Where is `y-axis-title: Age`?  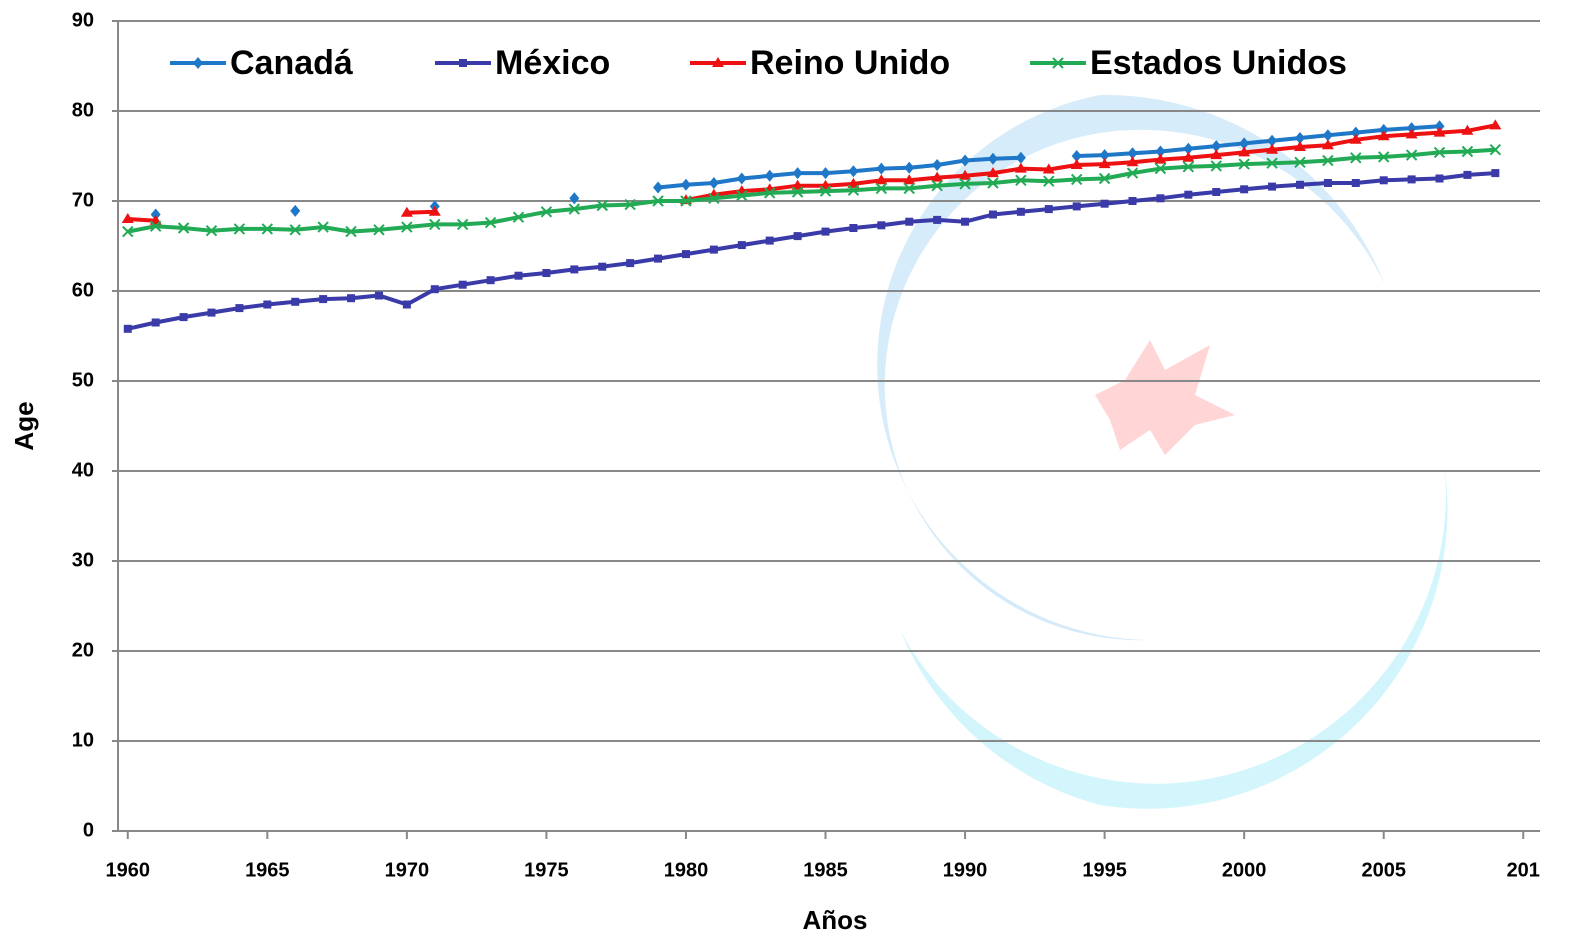
y-axis-title: Age is located at coordinates (24, 425).